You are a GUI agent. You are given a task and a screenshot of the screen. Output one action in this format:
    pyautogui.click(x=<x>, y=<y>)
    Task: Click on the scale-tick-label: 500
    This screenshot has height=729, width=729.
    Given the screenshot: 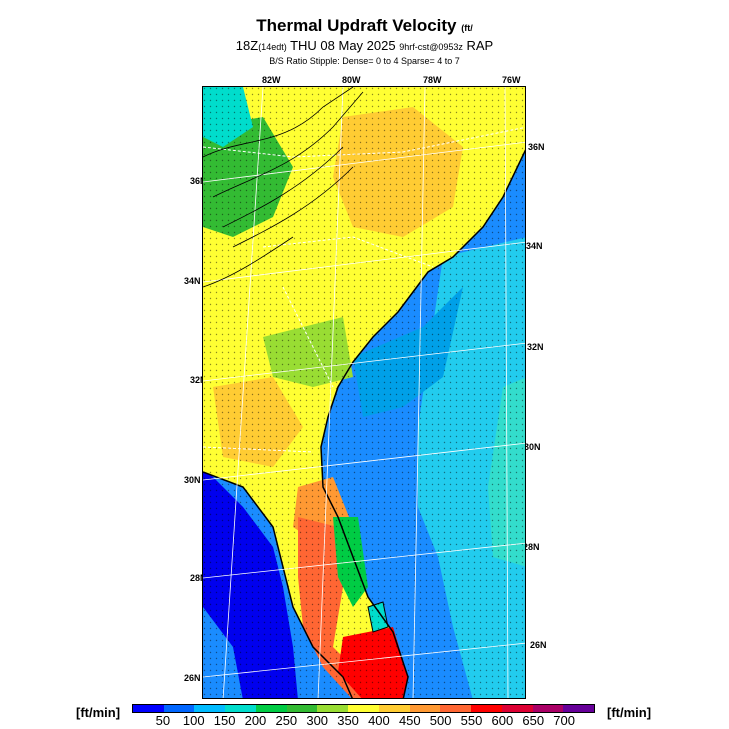 What is the action you would take?
    pyautogui.click(x=440, y=720)
    